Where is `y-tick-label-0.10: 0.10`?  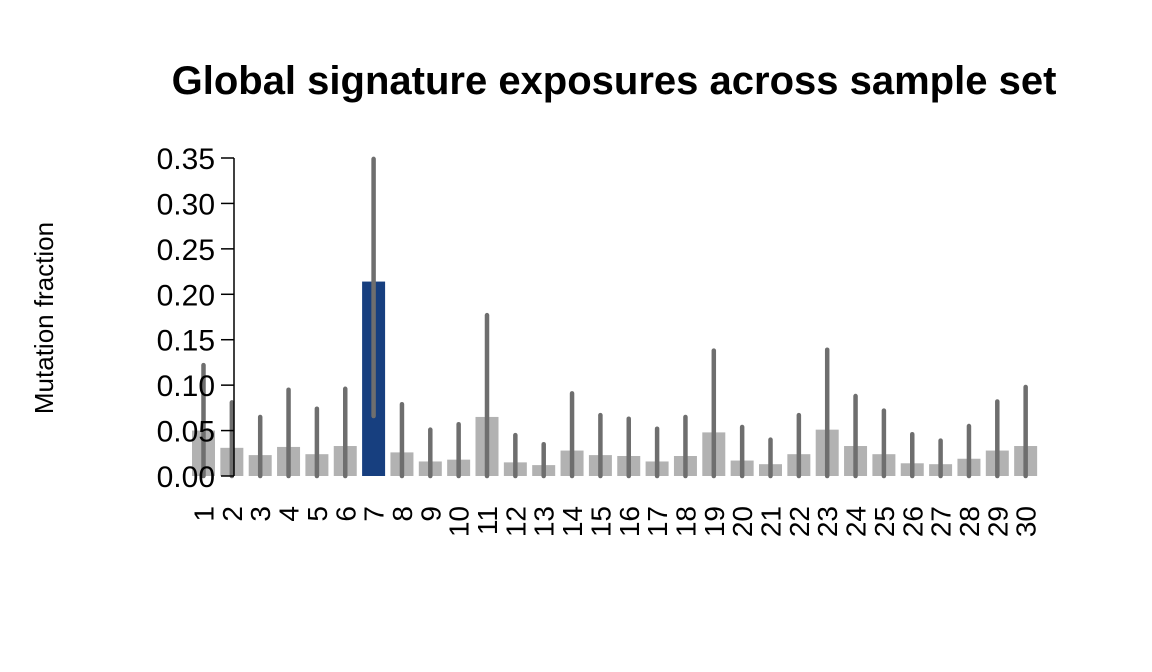
y-tick-label-0.10: 0.10 is located at coordinates (186, 386).